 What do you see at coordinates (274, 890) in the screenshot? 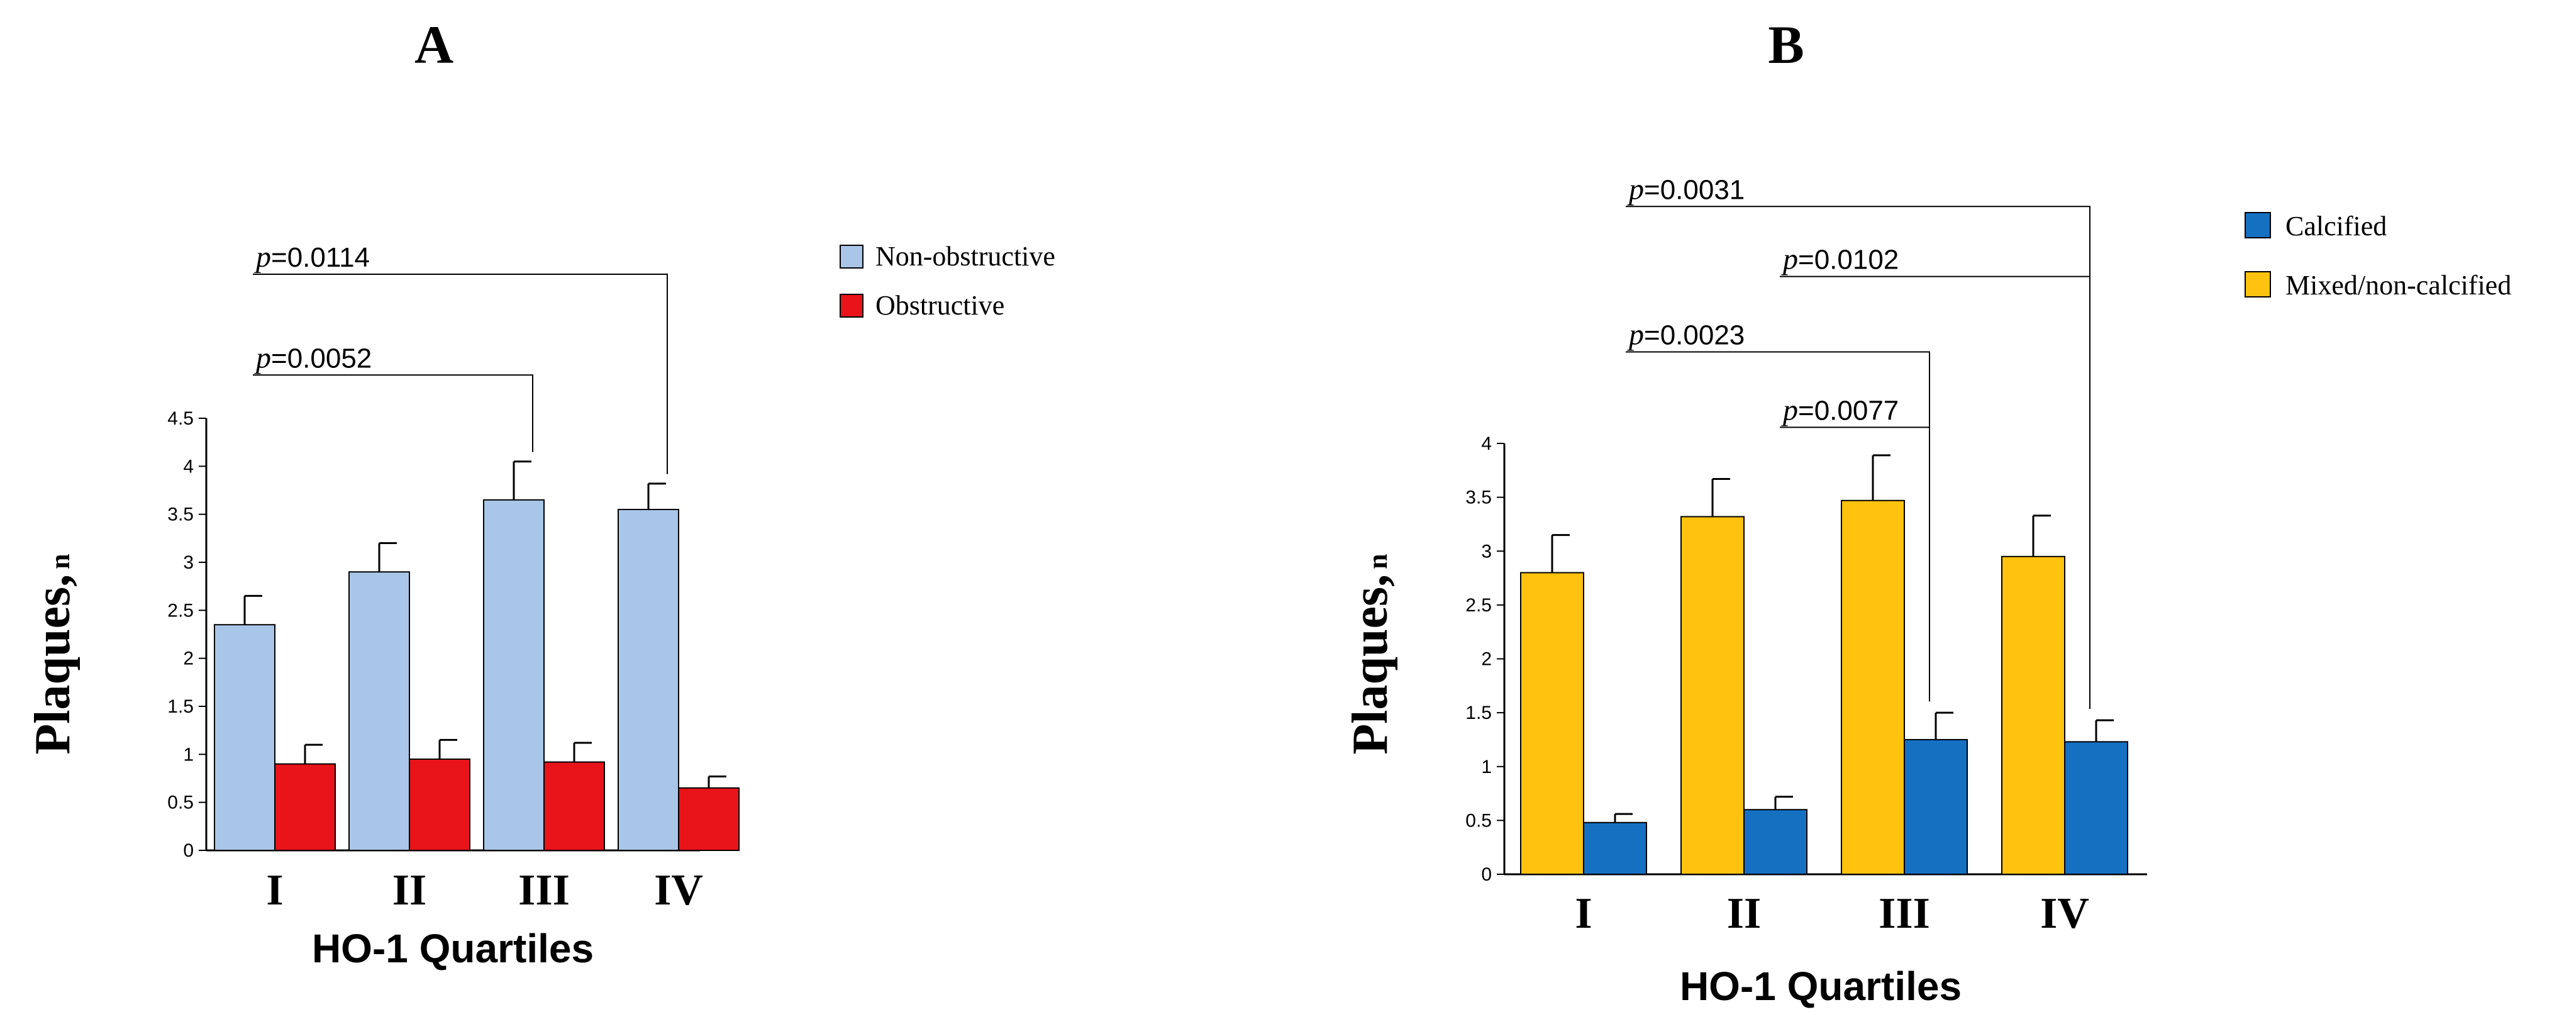
I see `panel-a-category-label-i: I` at bounding box center [274, 890].